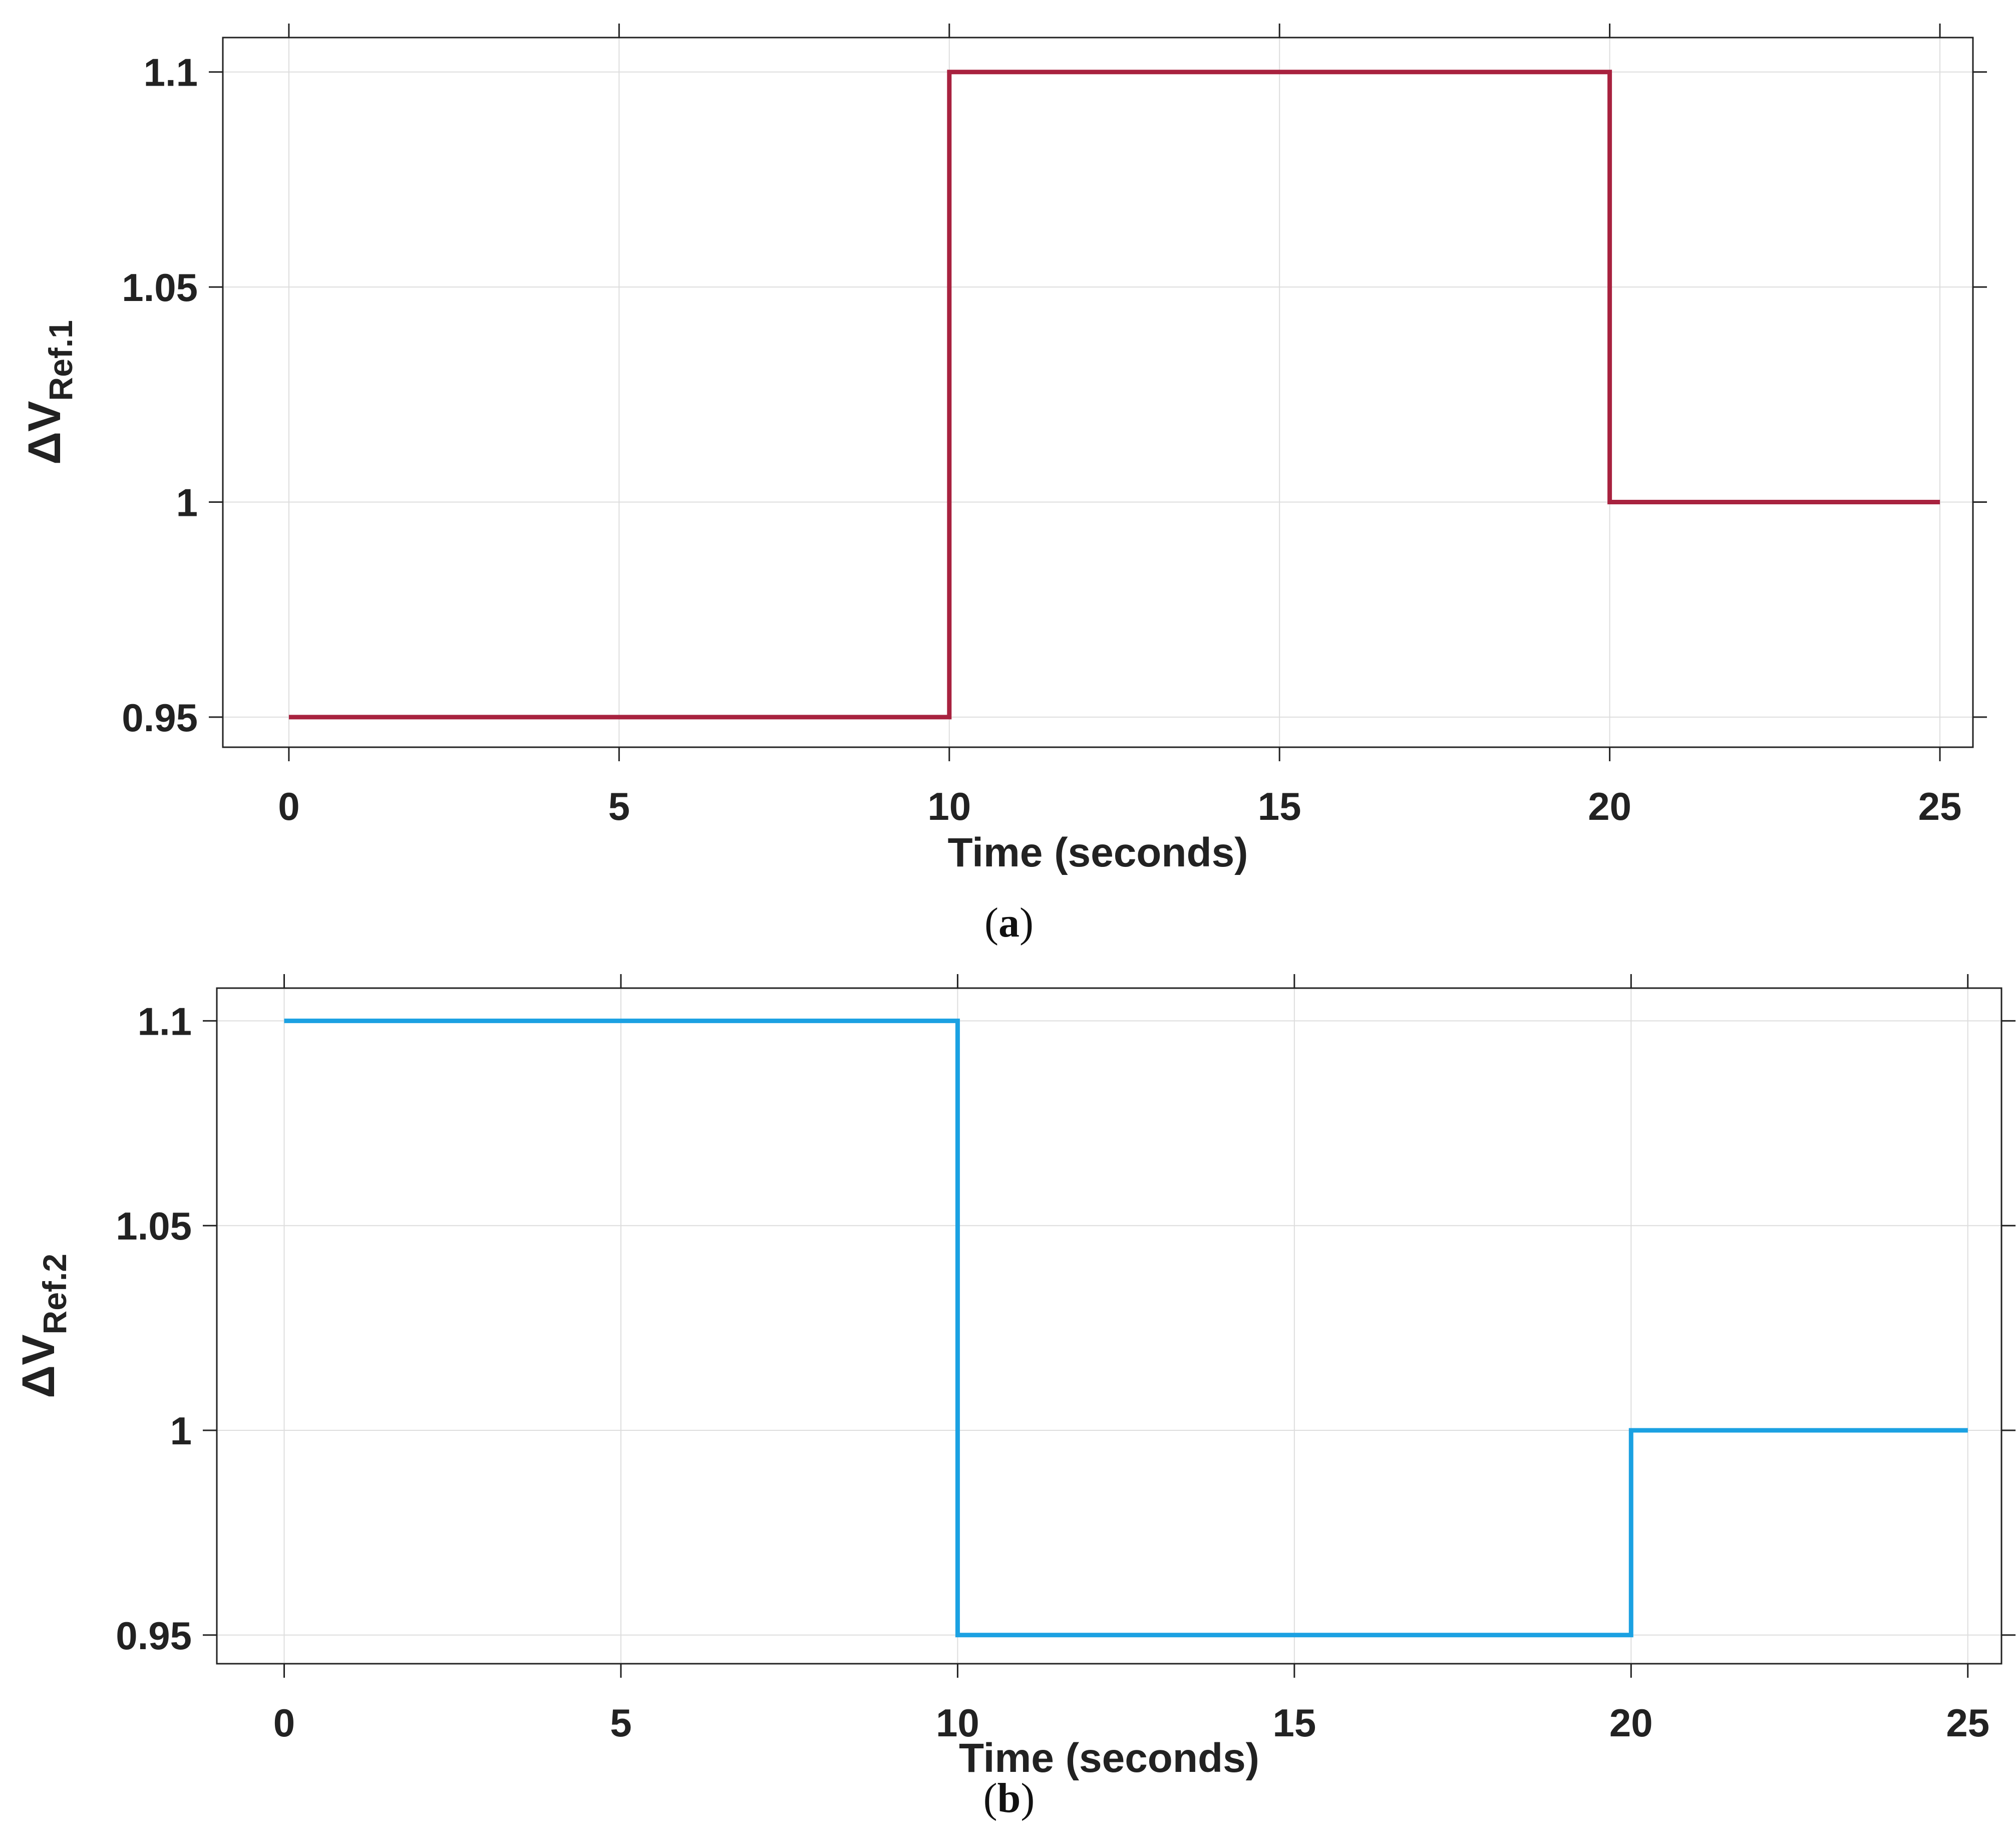 This screenshot has height=1838, width=2016. What do you see at coordinates (1009, 1798) in the screenshot?
I see `panel-caption: (b)` at bounding box center [1009, 1798].